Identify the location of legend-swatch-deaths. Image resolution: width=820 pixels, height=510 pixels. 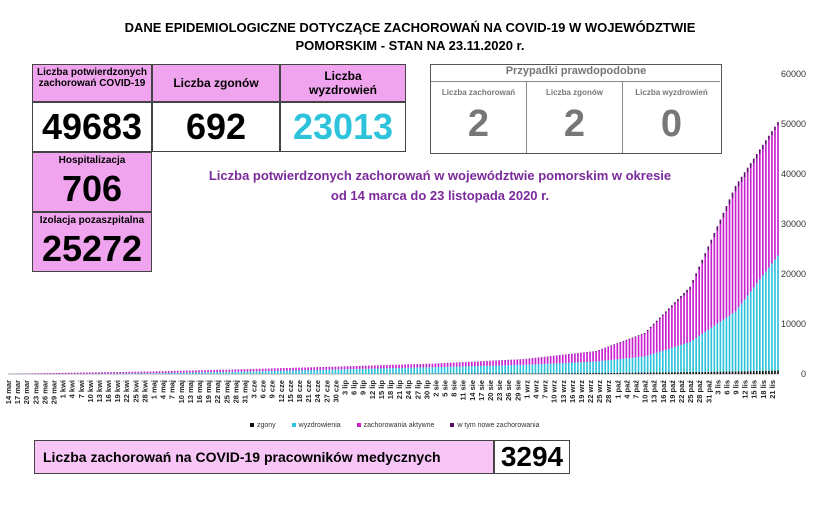
(252, 425).